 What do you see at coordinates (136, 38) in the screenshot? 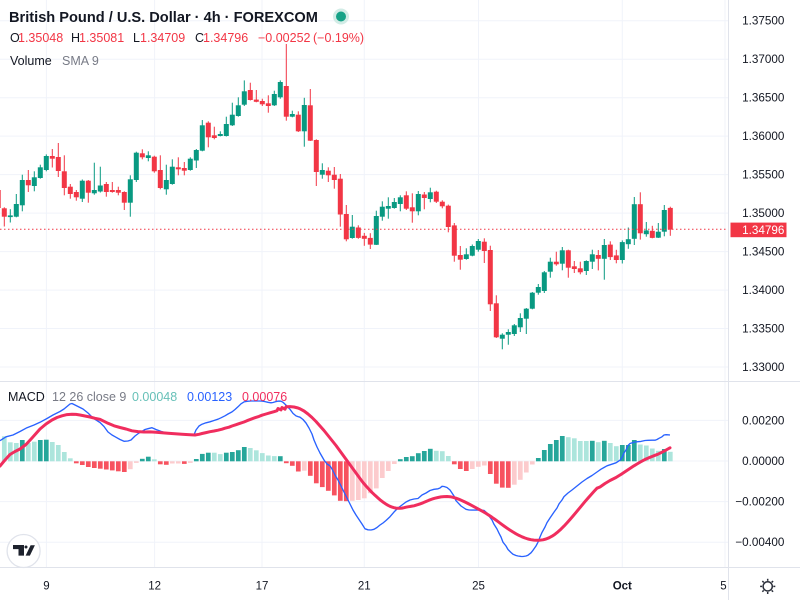
I see `svg-text: L` at bounding box center [136, 38].